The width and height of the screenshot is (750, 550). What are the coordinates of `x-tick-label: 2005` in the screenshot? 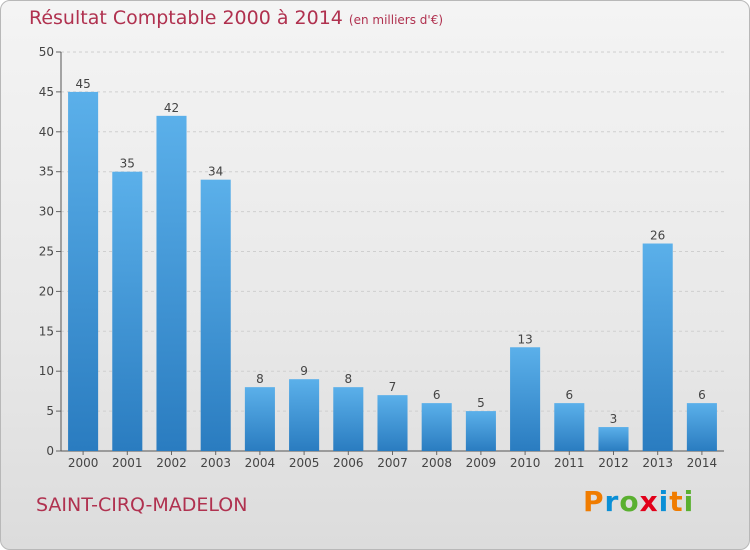 It's located at (304, 463).